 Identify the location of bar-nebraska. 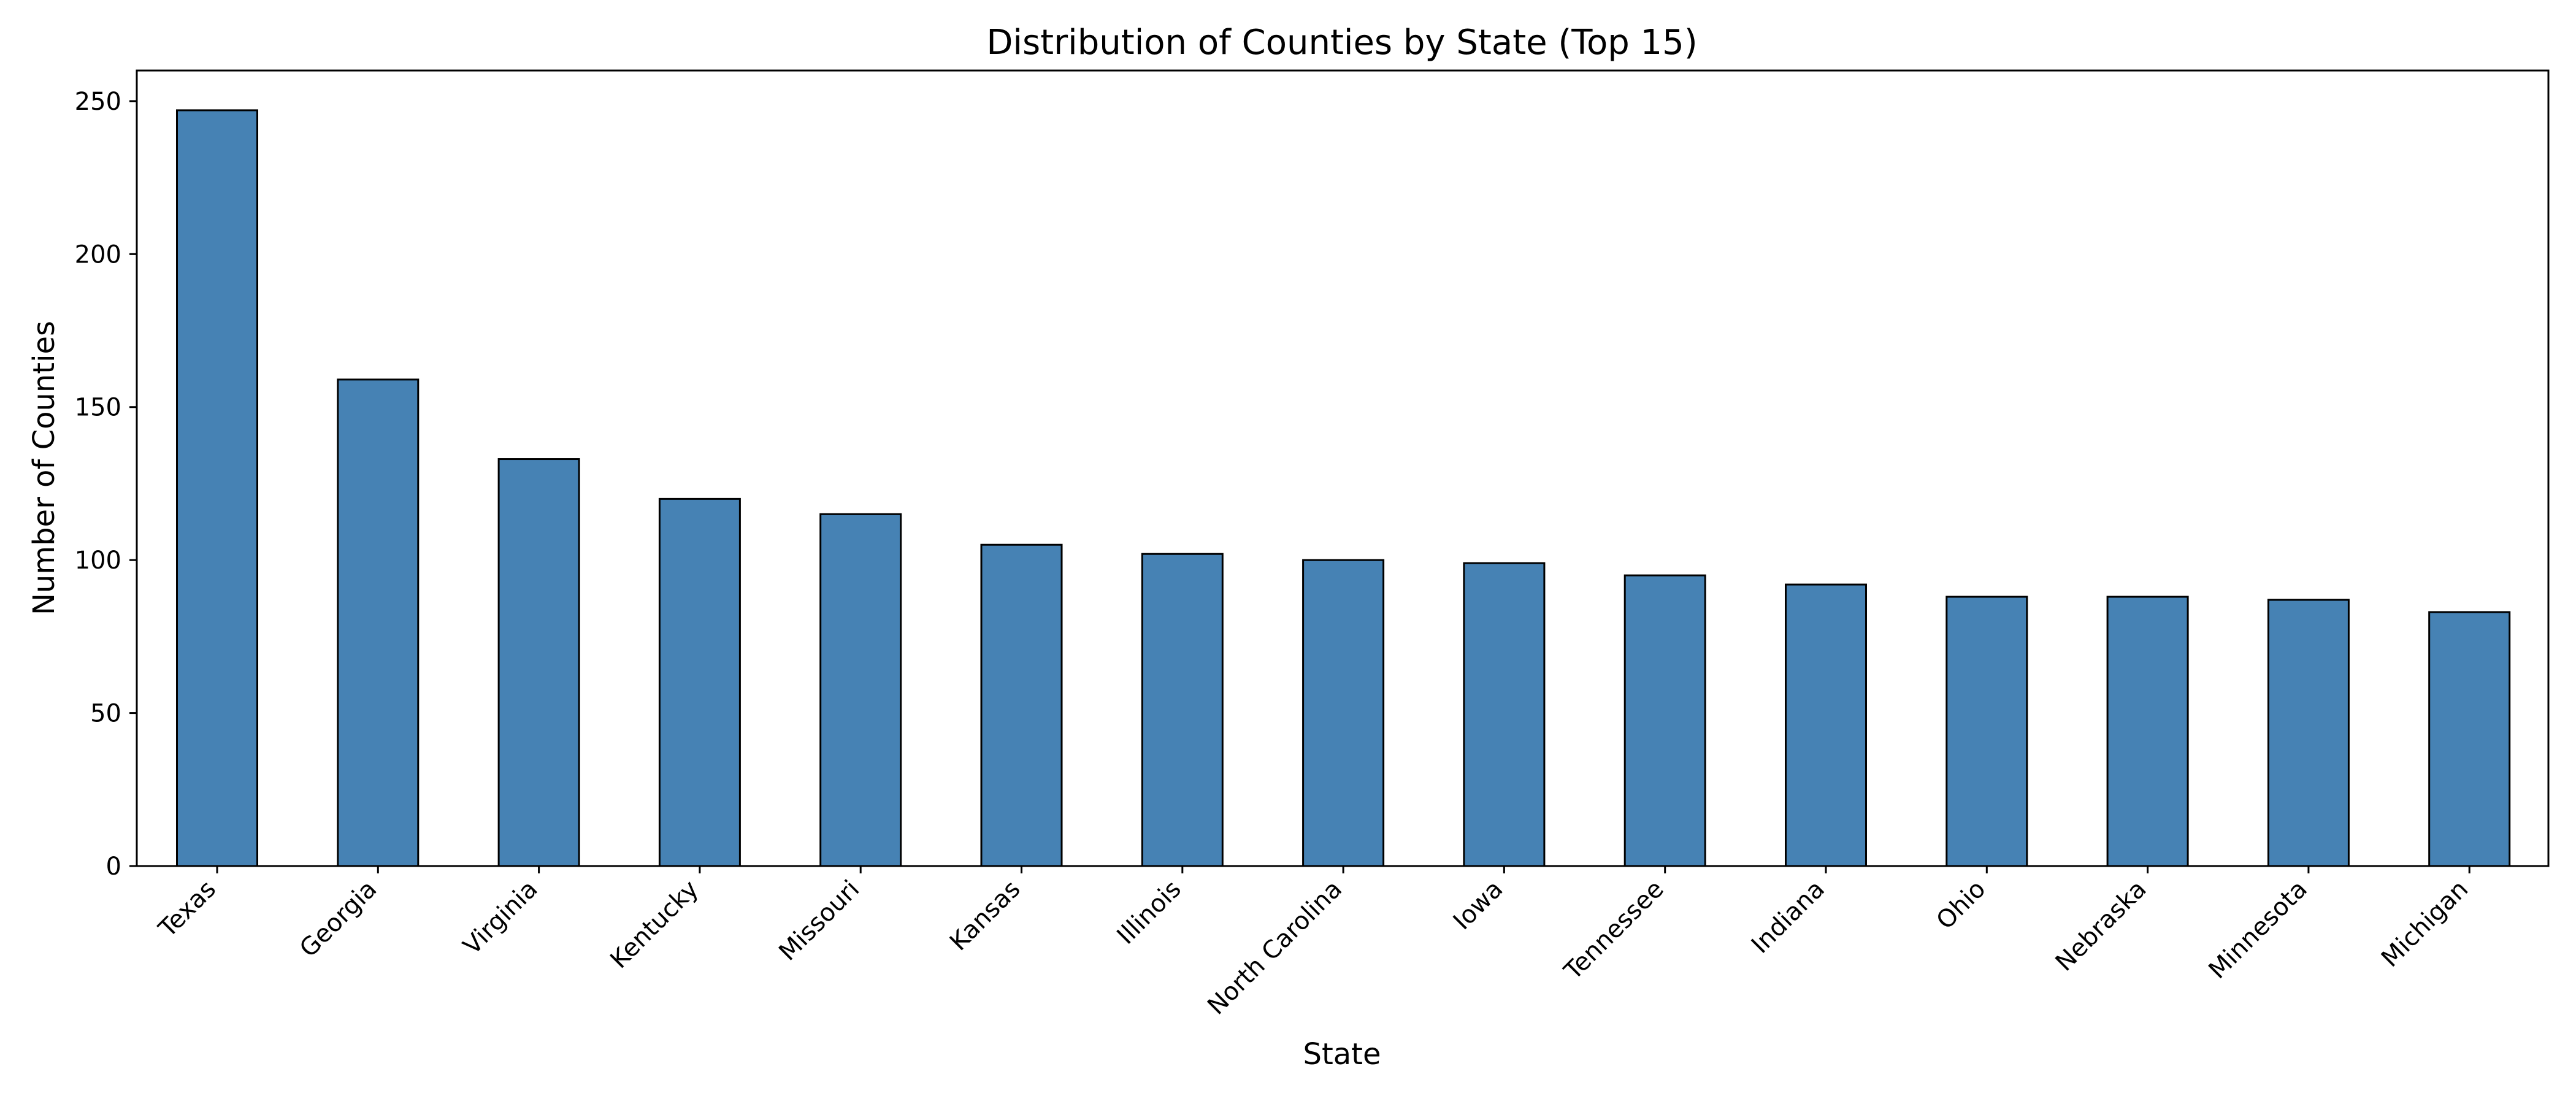
(2147, 731).